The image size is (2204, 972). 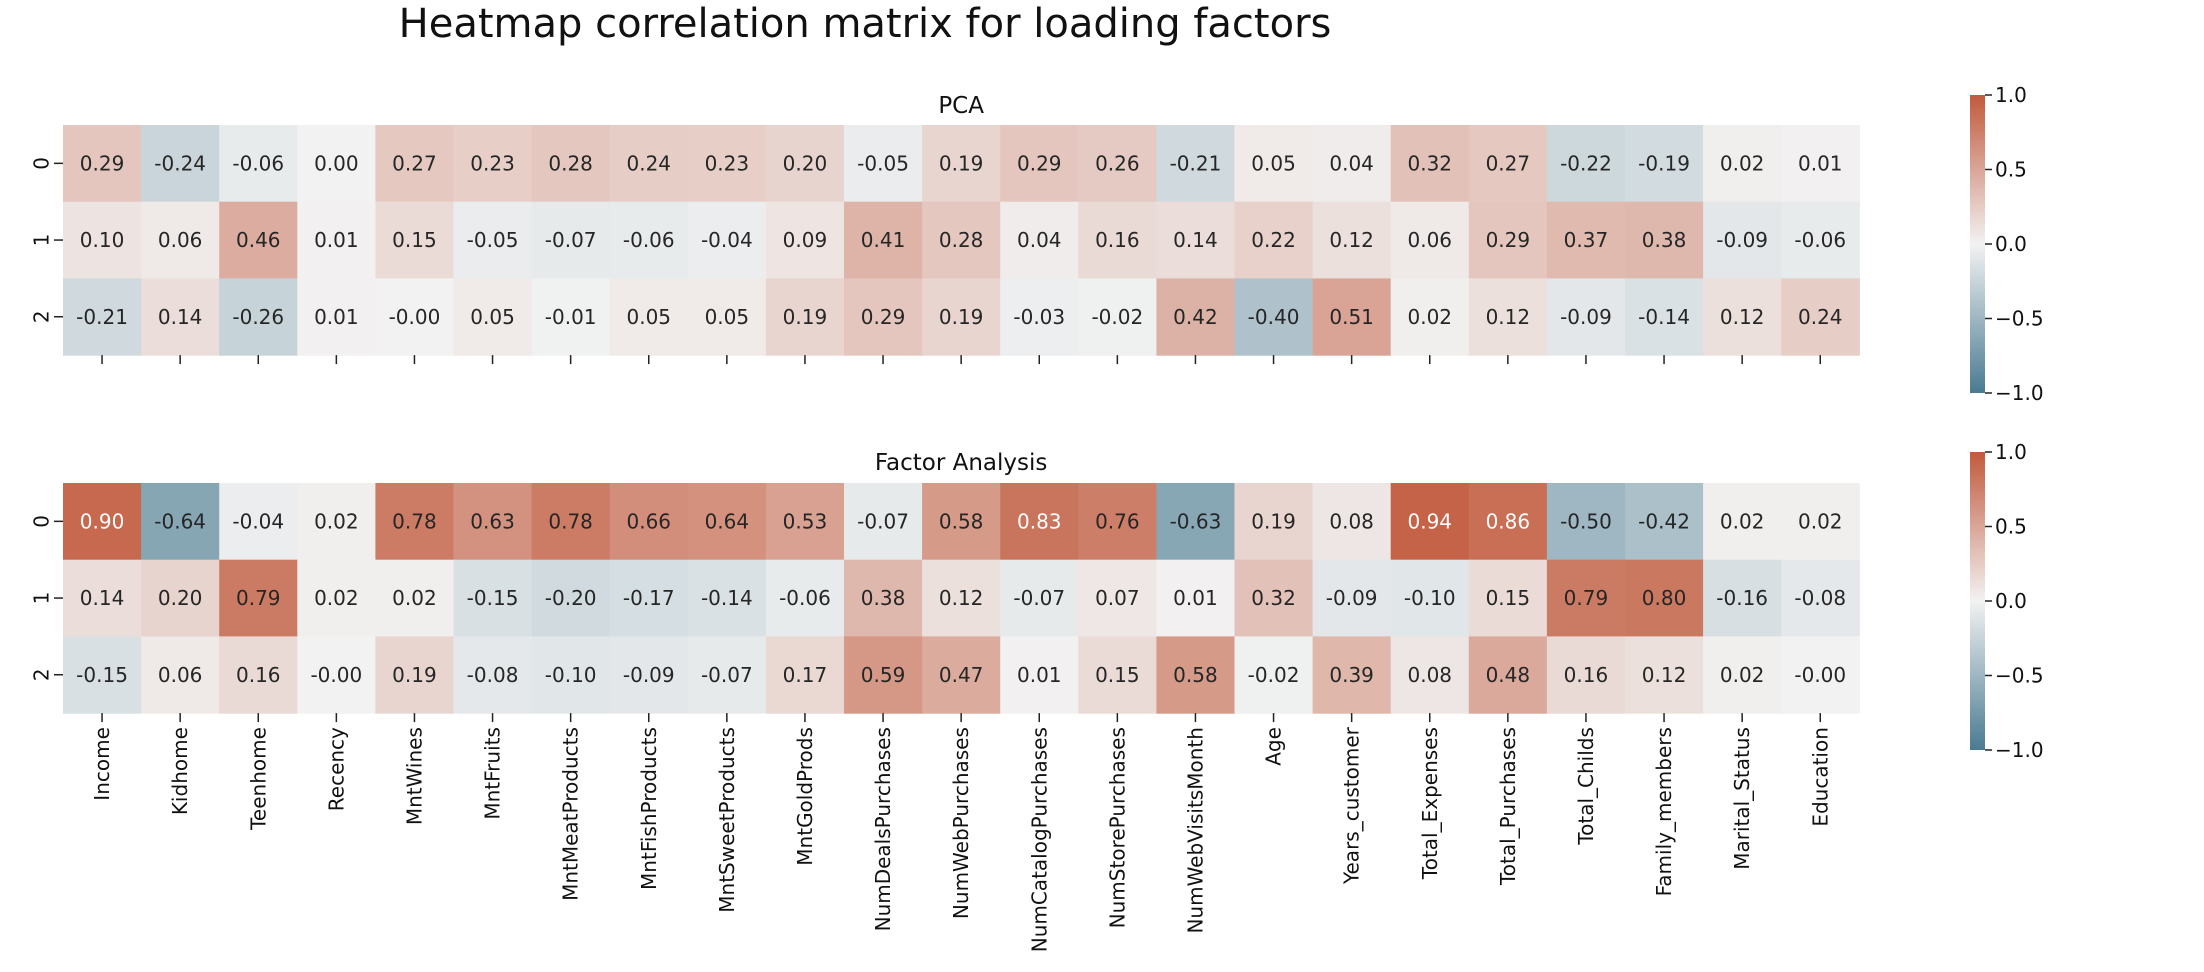 I want to click on cell-value-label: 0.14, so click(x=1195, y=240).